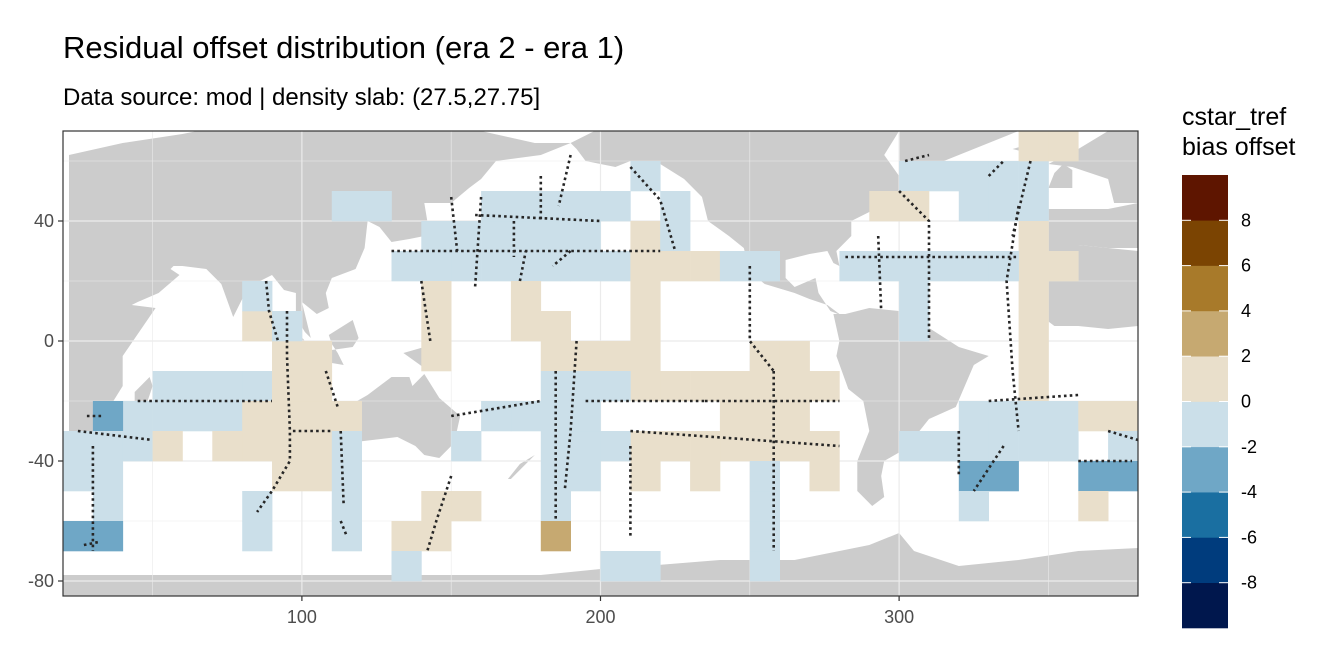  Describe the element at coordinates (1234, 117) in the screenshot. I see `legend-title-line1: cstar_tref` at that location.